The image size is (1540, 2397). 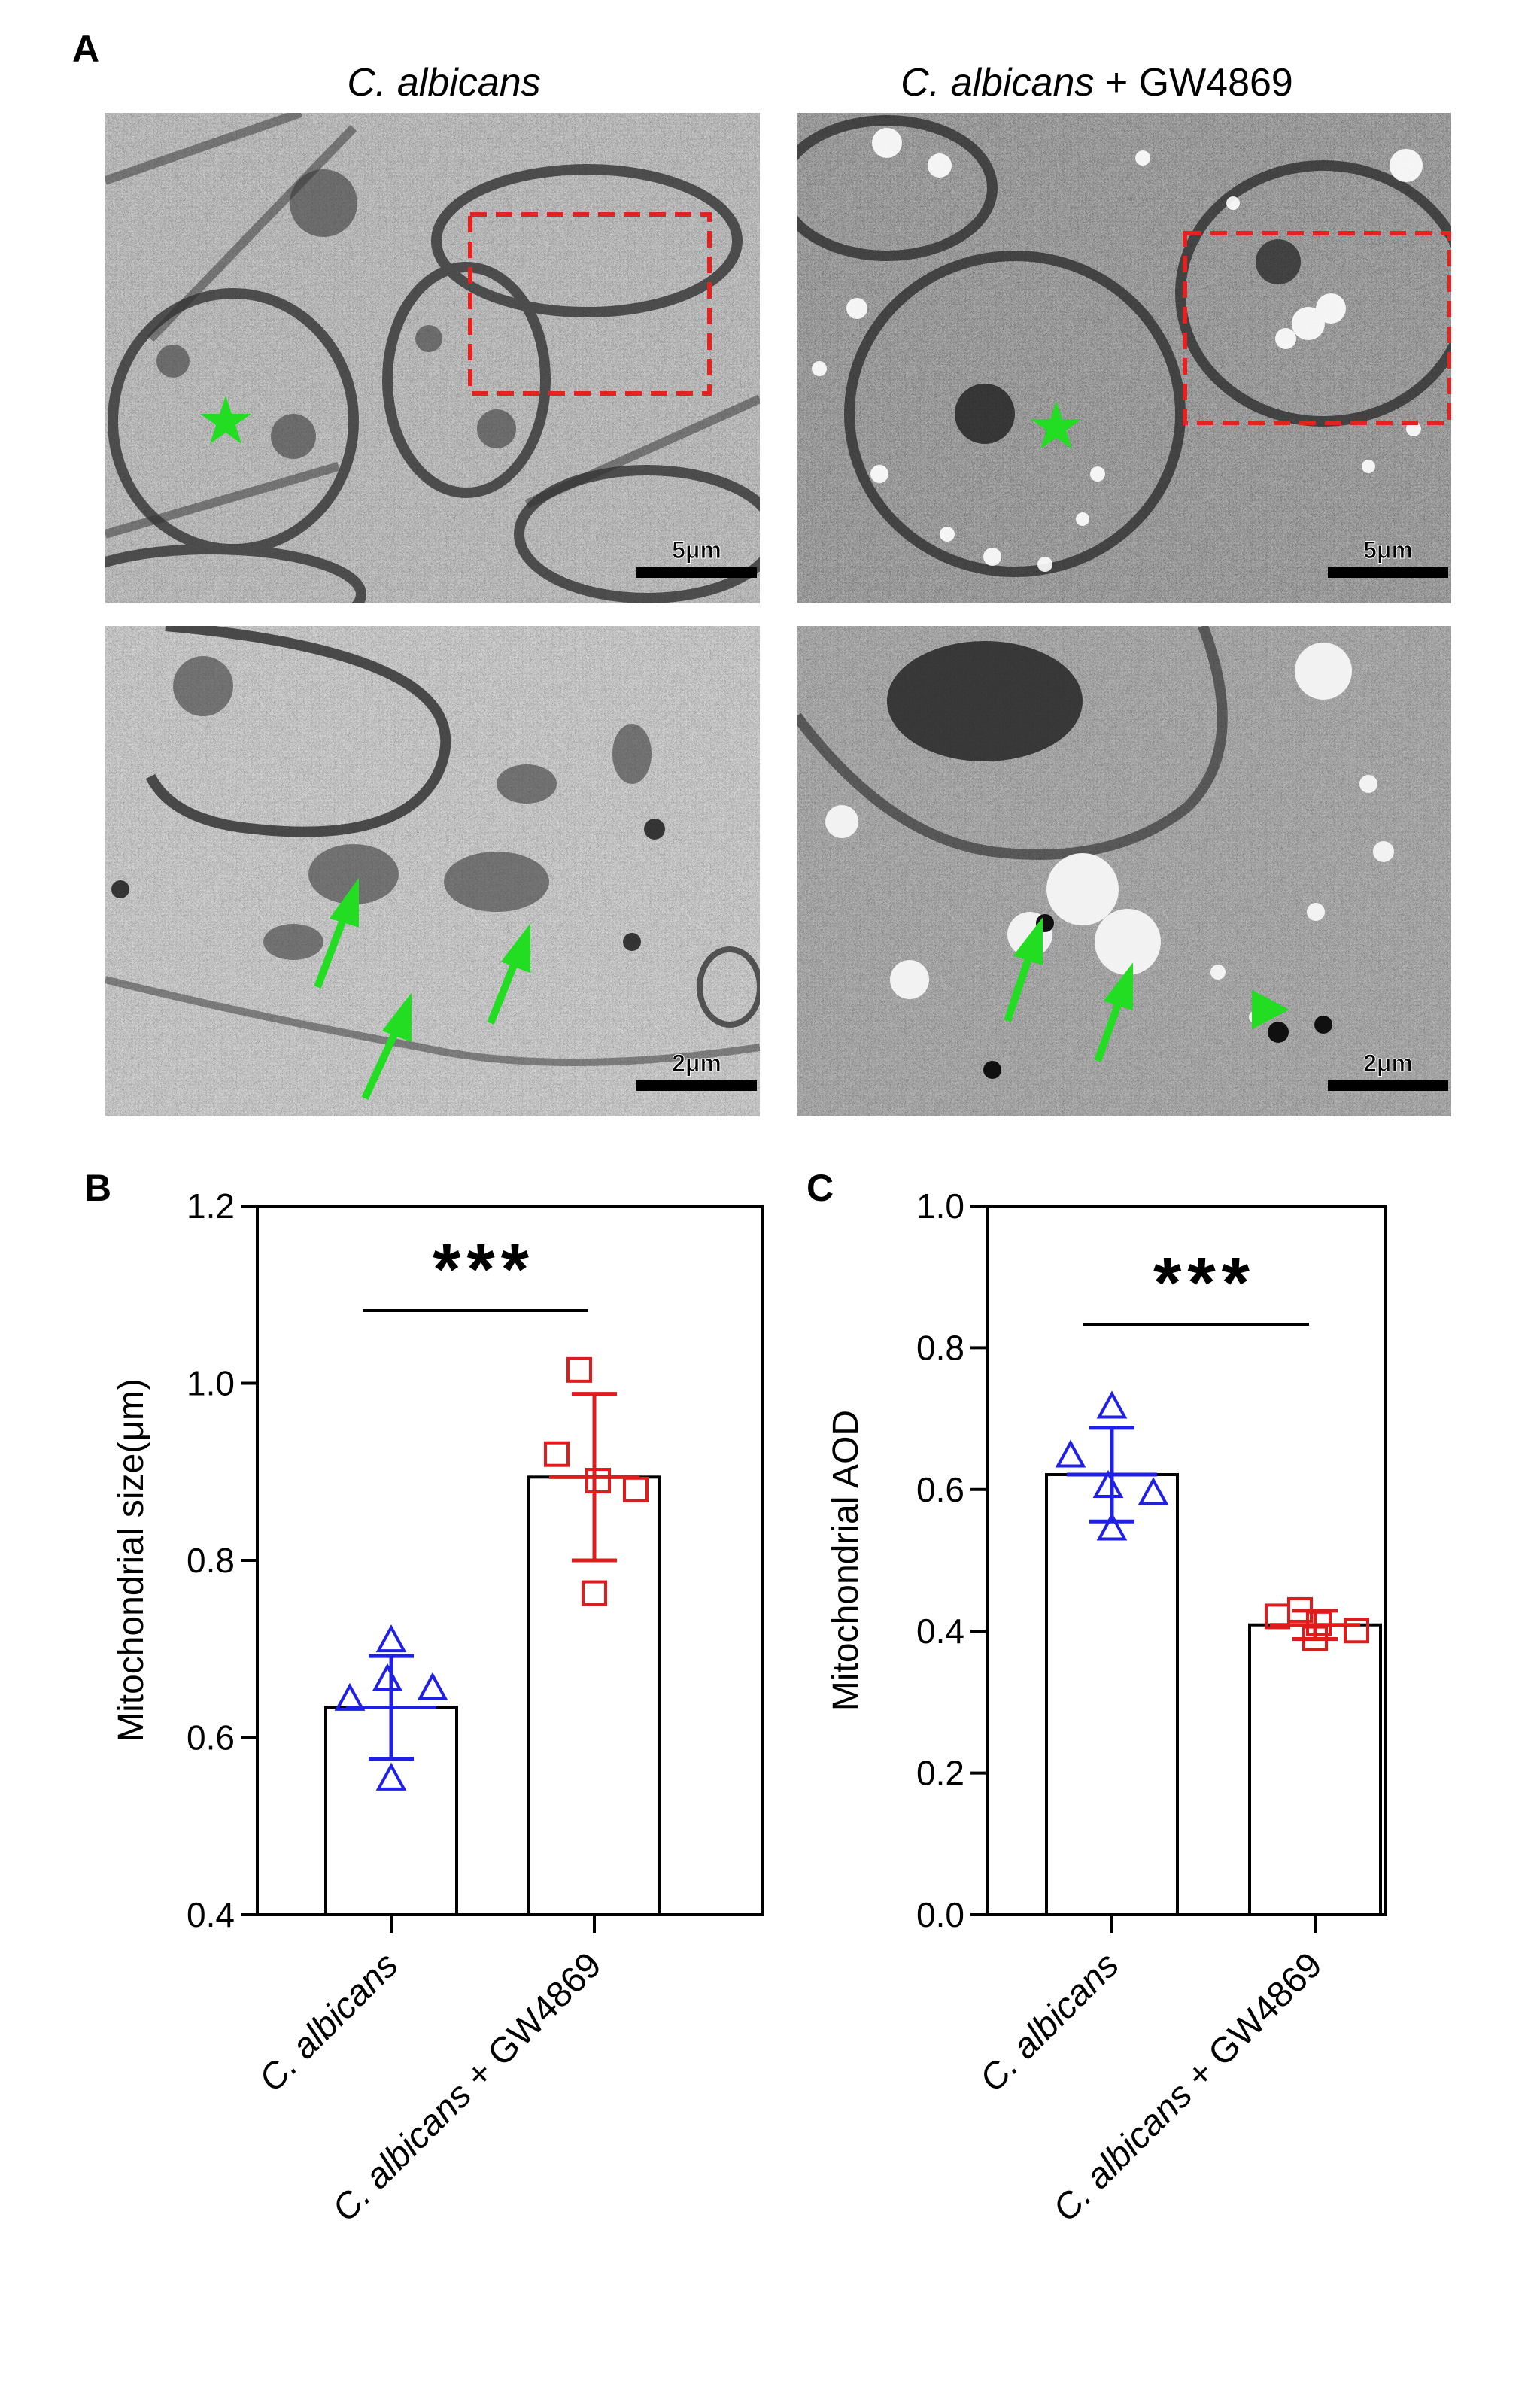 What do you see at coordinates (433, 358) in the screenshot?
I see `em-image-control-low-mag: 5μm` at bounding box center [433, 358].